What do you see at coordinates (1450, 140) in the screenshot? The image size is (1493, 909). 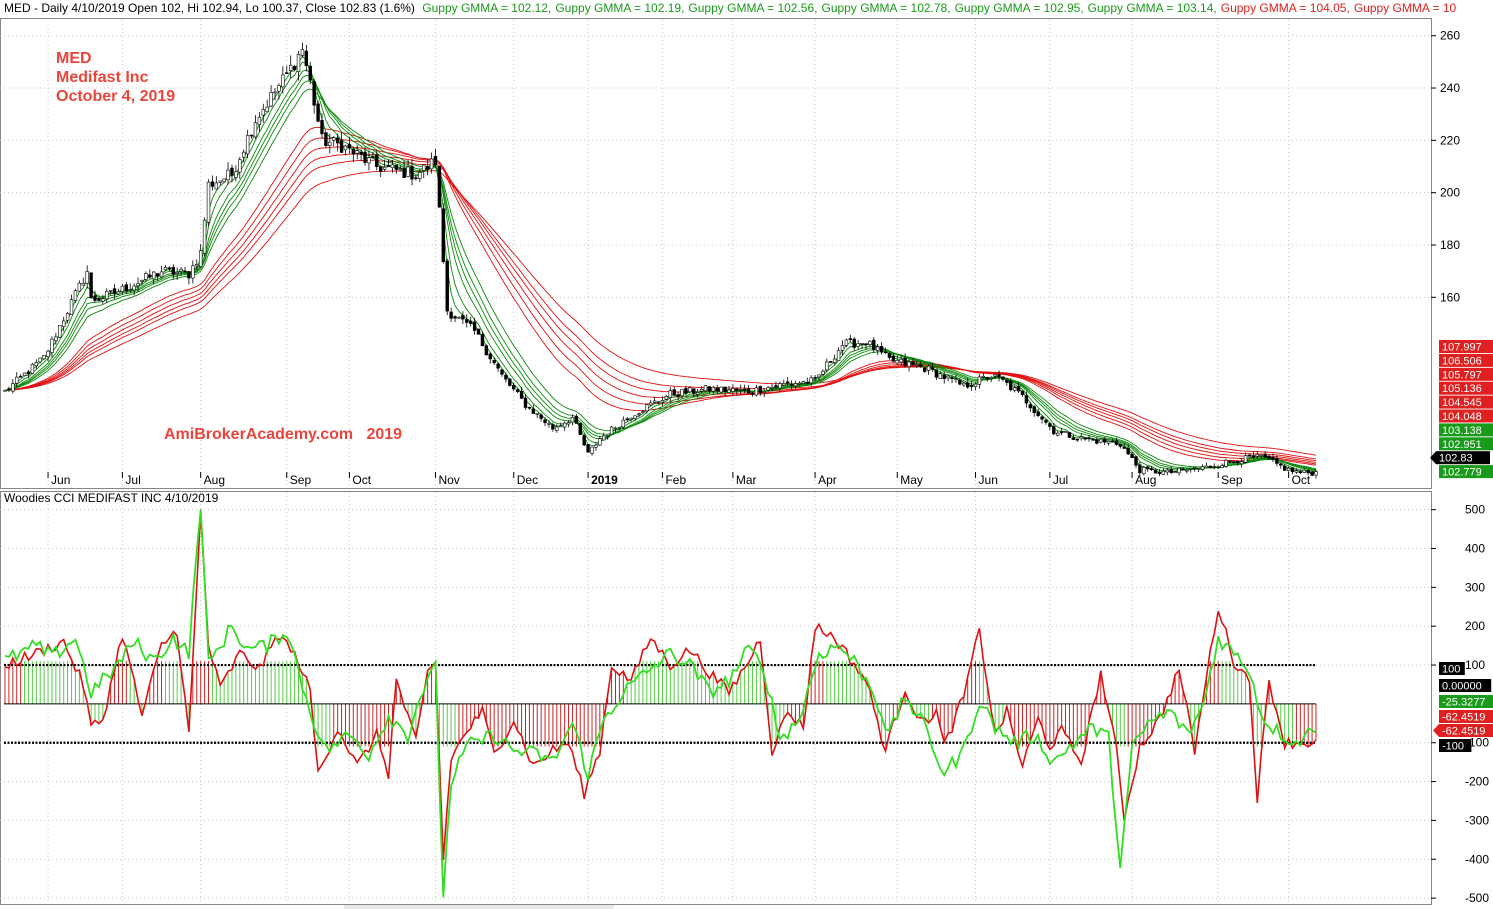 I see `price-y-tick-label: 220` at bounding box center [1450, 140].